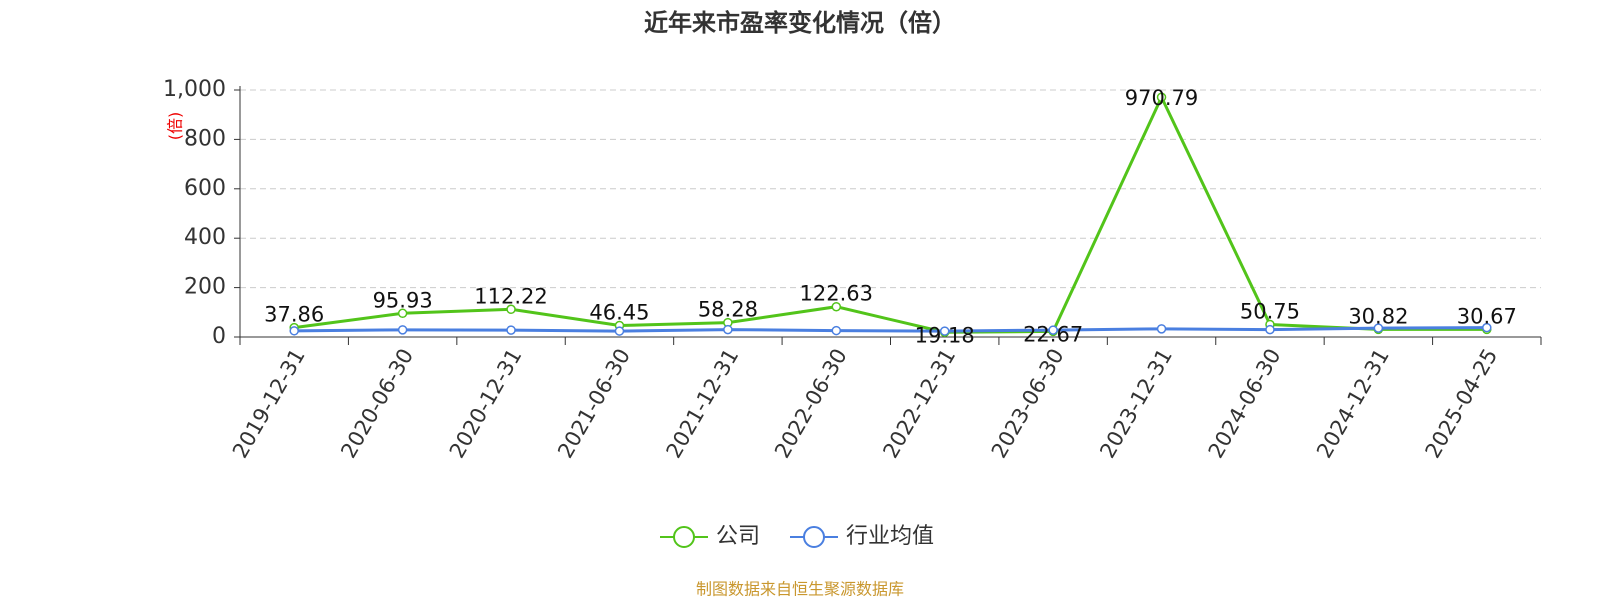 This screenshot has height=600, width=1600. What do you see at coordinates (594, 404) in the screenshot?
I see `x-tick-label: 2021-06-30` at bounding box center [594, 404].